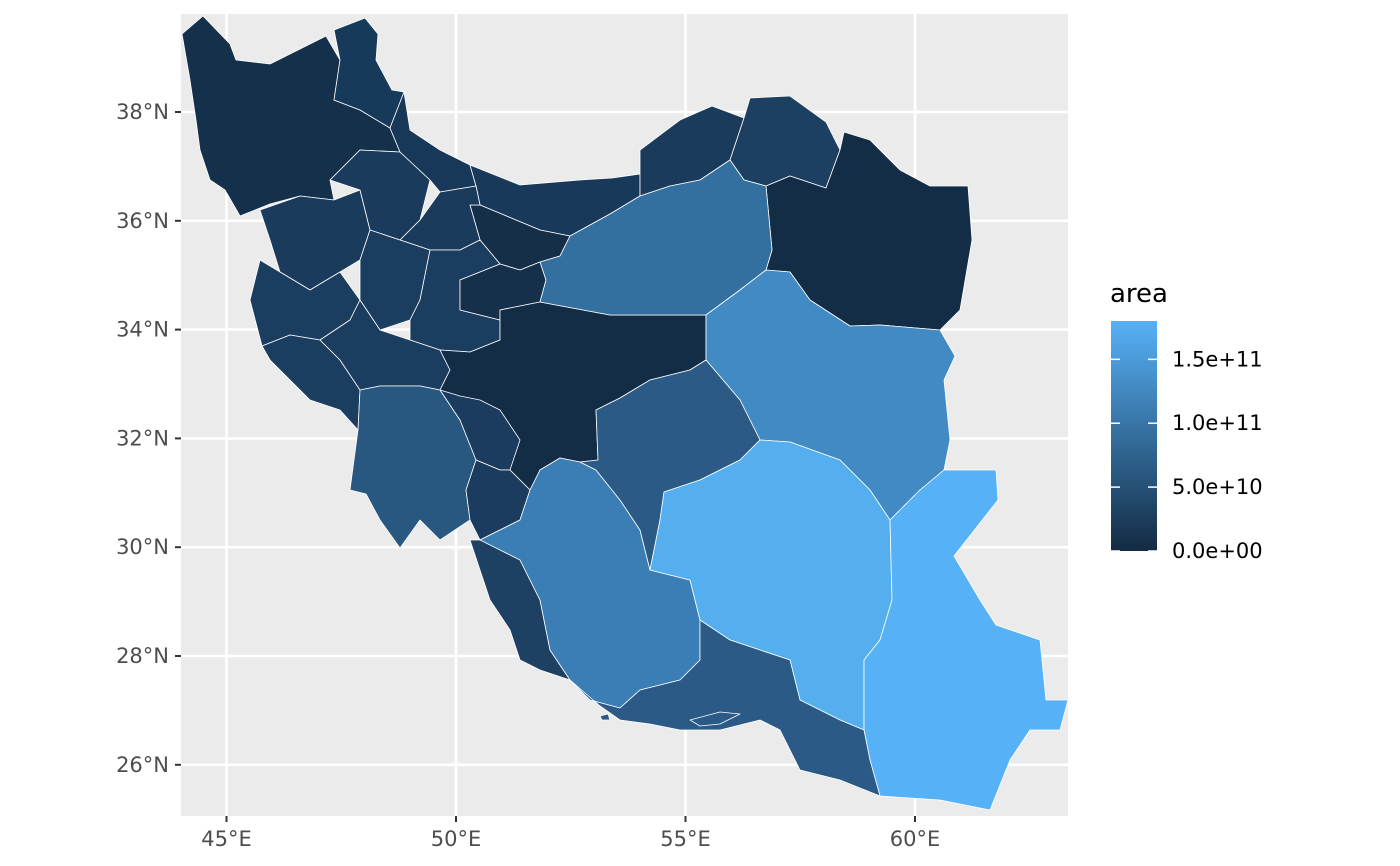  Describe the element at coordinates (142, 112) in the screenshot. I see `y-tick-label: 38°N` at that location.